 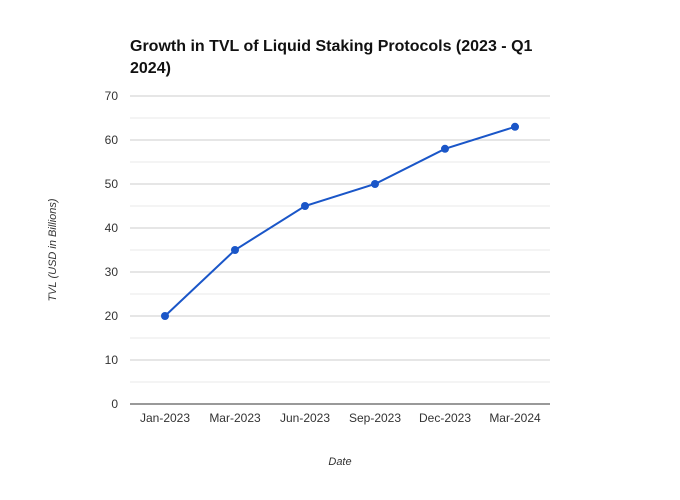 What do you see at coordinates (112, 228) in the screenshot?
I see `y-tick-label: 40` at bounding box center [112, 228].